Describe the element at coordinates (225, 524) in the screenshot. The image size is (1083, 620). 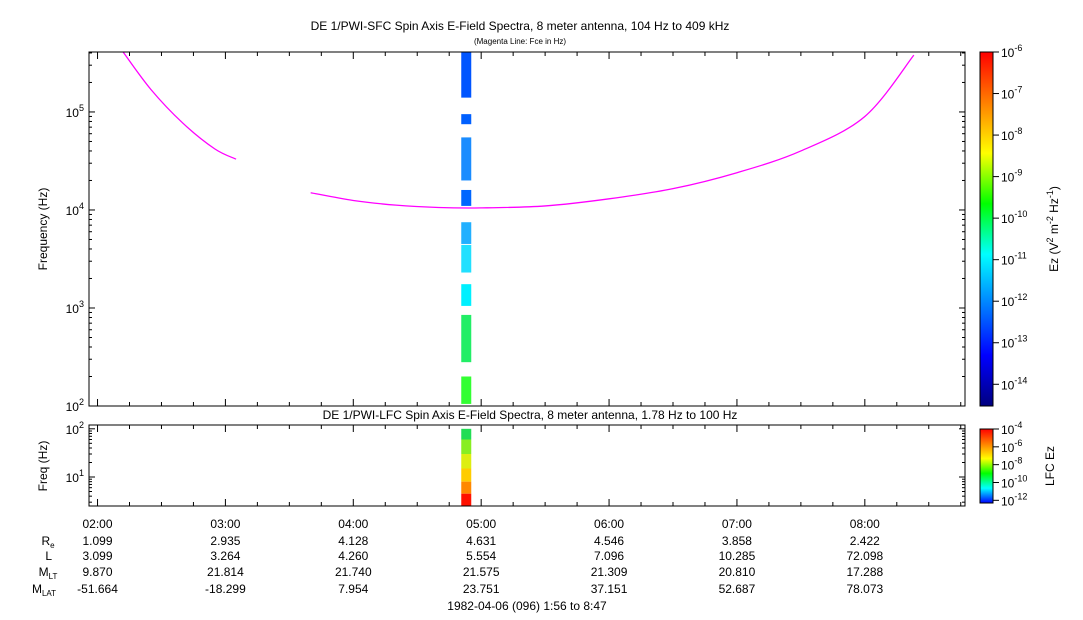
I see `time-tick-label: 03:00` at that location.